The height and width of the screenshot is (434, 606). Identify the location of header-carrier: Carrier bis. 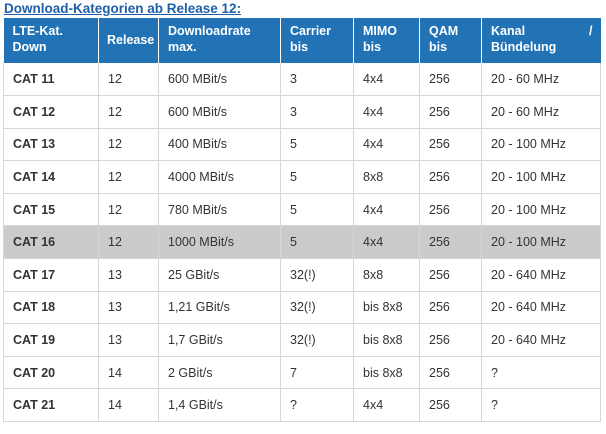
(317, 40).